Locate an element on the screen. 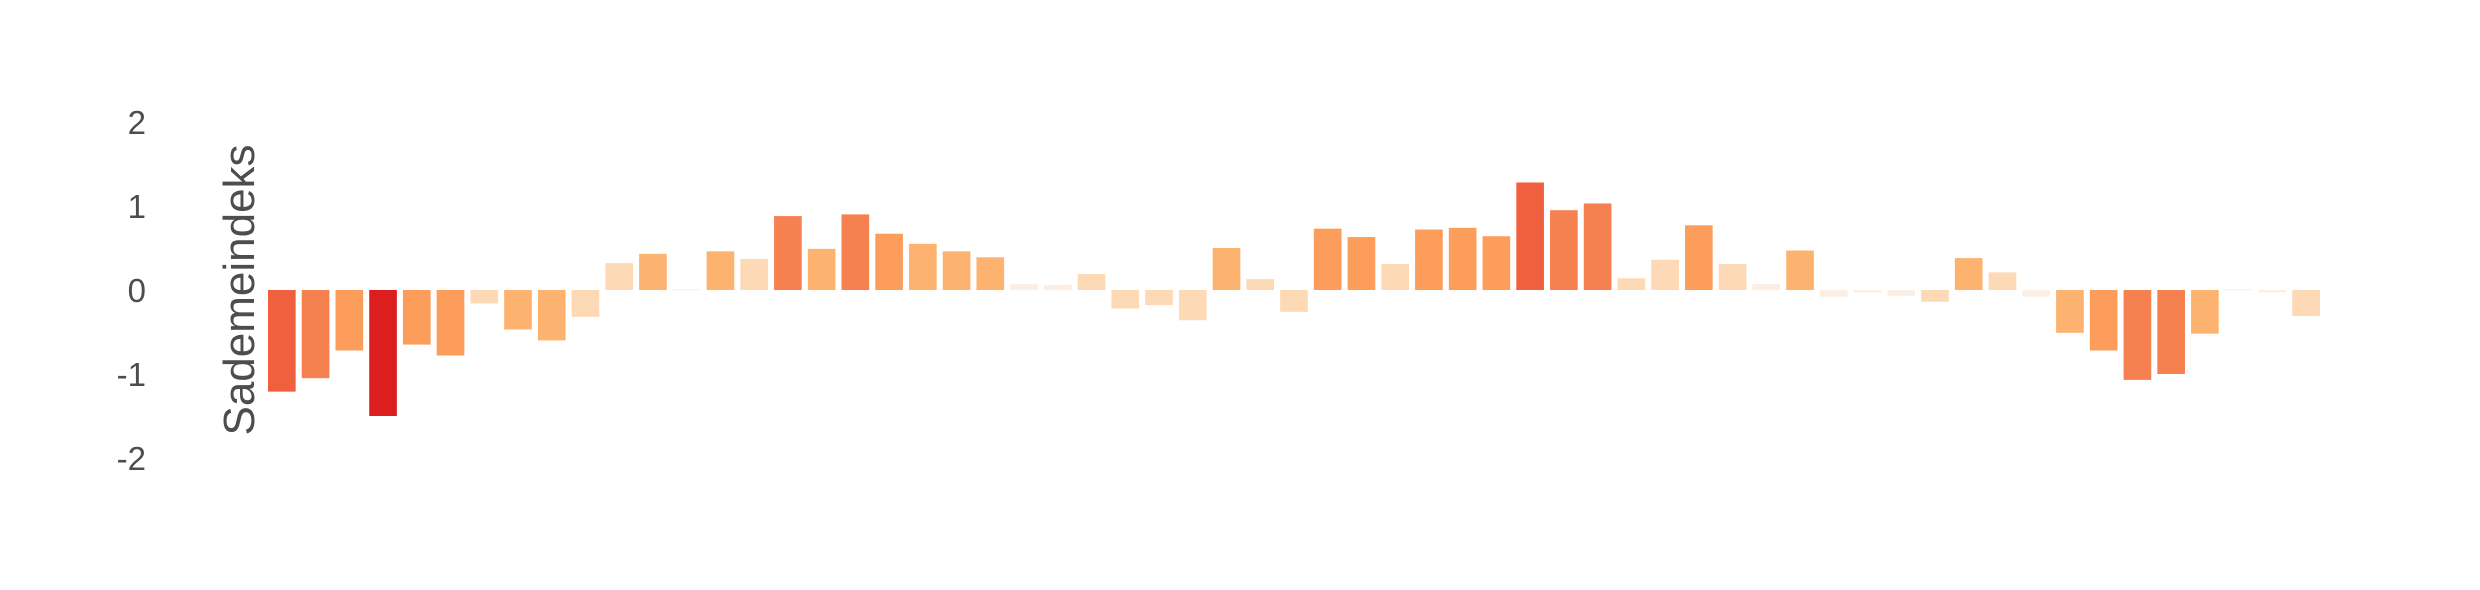  y-tick-label-2: 2 is located at coordinates (137, 122).